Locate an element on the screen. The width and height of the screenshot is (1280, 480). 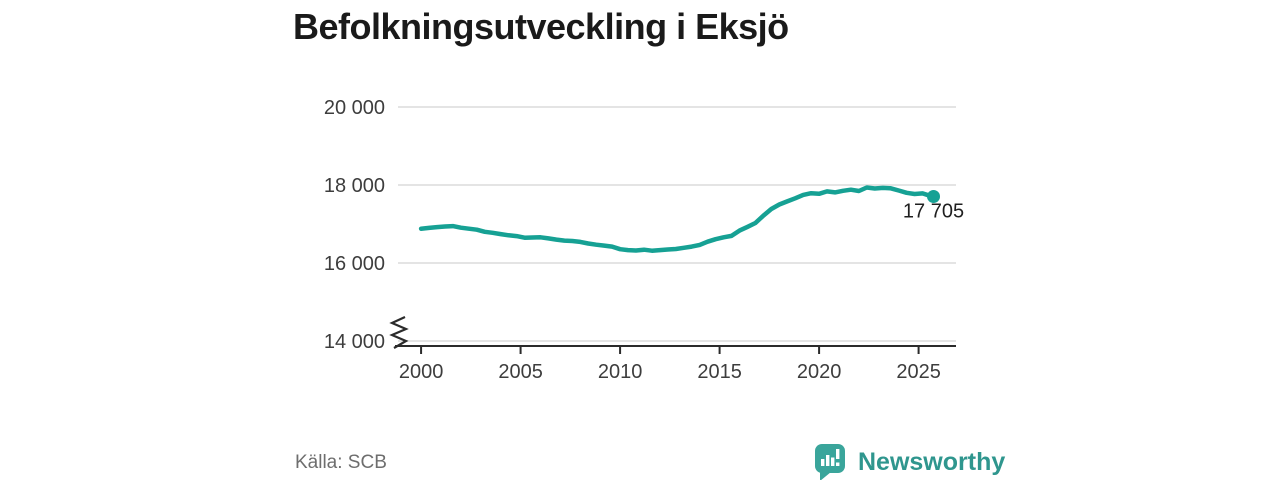
newsworthy-logo: Newsworthy is located at coordinates (908, 460).